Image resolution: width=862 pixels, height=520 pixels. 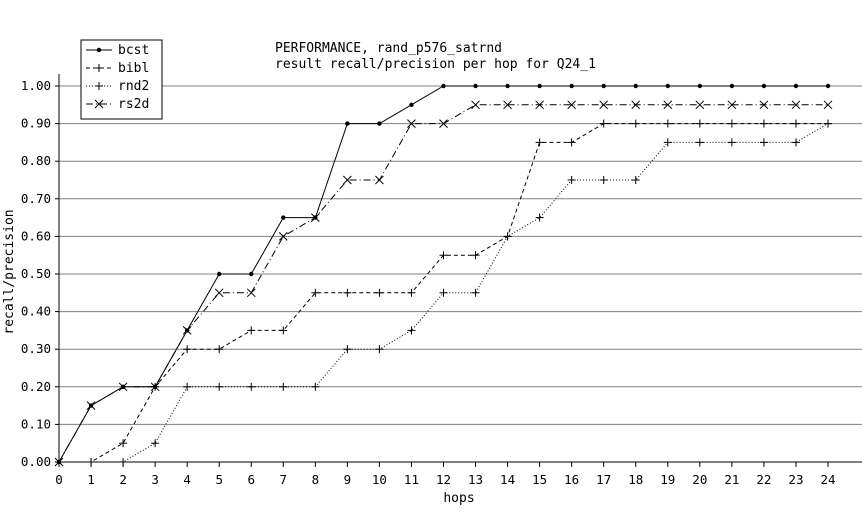 I want to click on legend-item-rs2d: rs2d, so click(x=117, y=104).